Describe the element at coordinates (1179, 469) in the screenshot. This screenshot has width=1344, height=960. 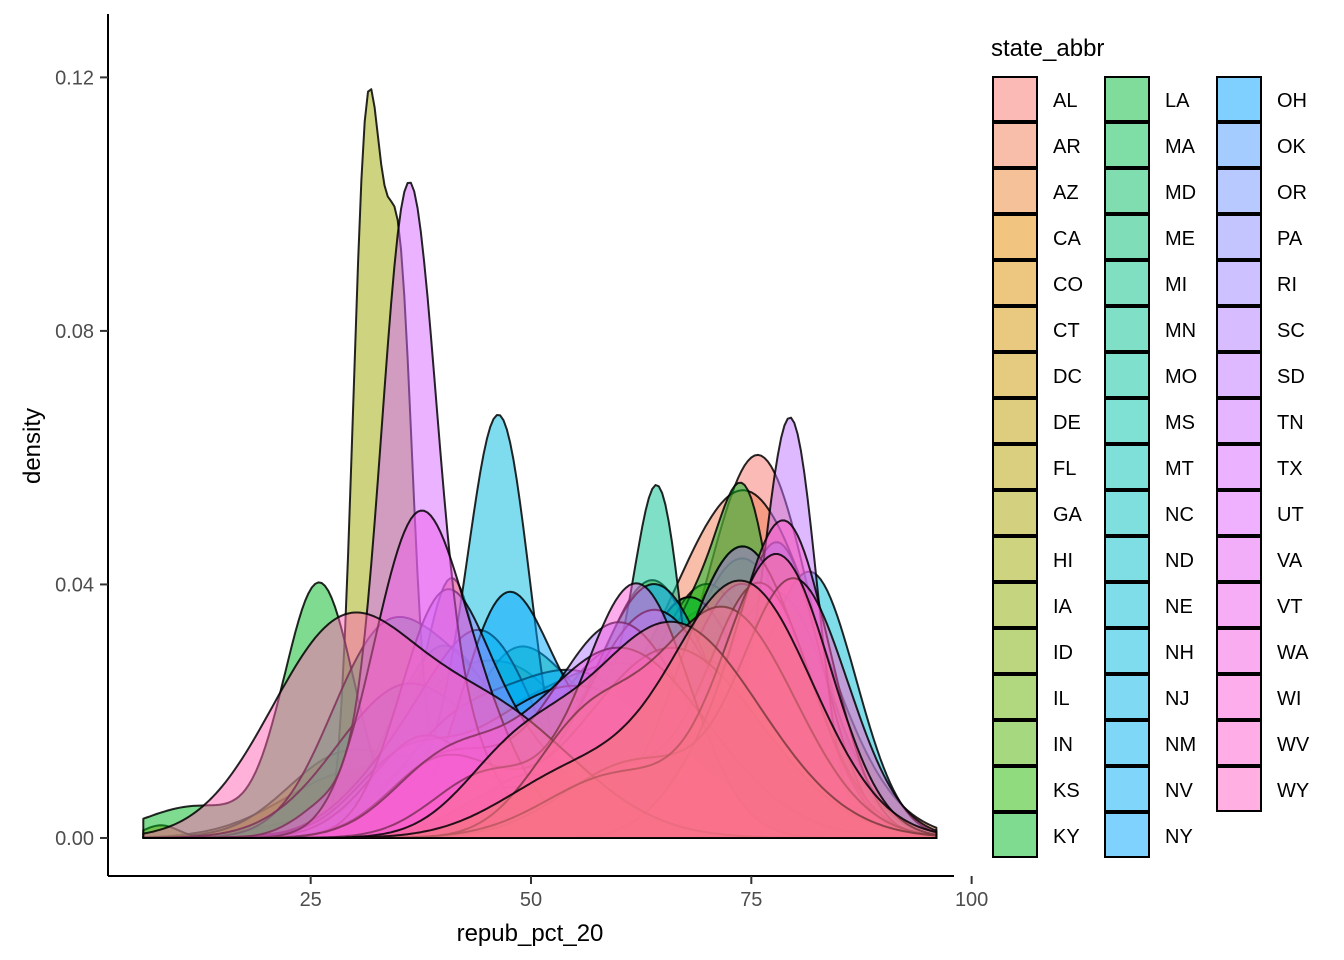
I see `legend-label-mt: MT` at that location.